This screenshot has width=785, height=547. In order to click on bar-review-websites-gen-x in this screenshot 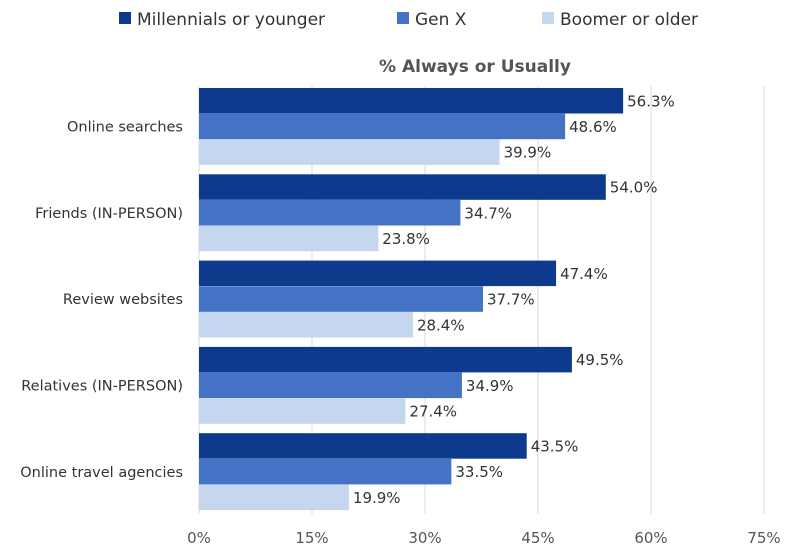, I will do `click(341, 299)`.